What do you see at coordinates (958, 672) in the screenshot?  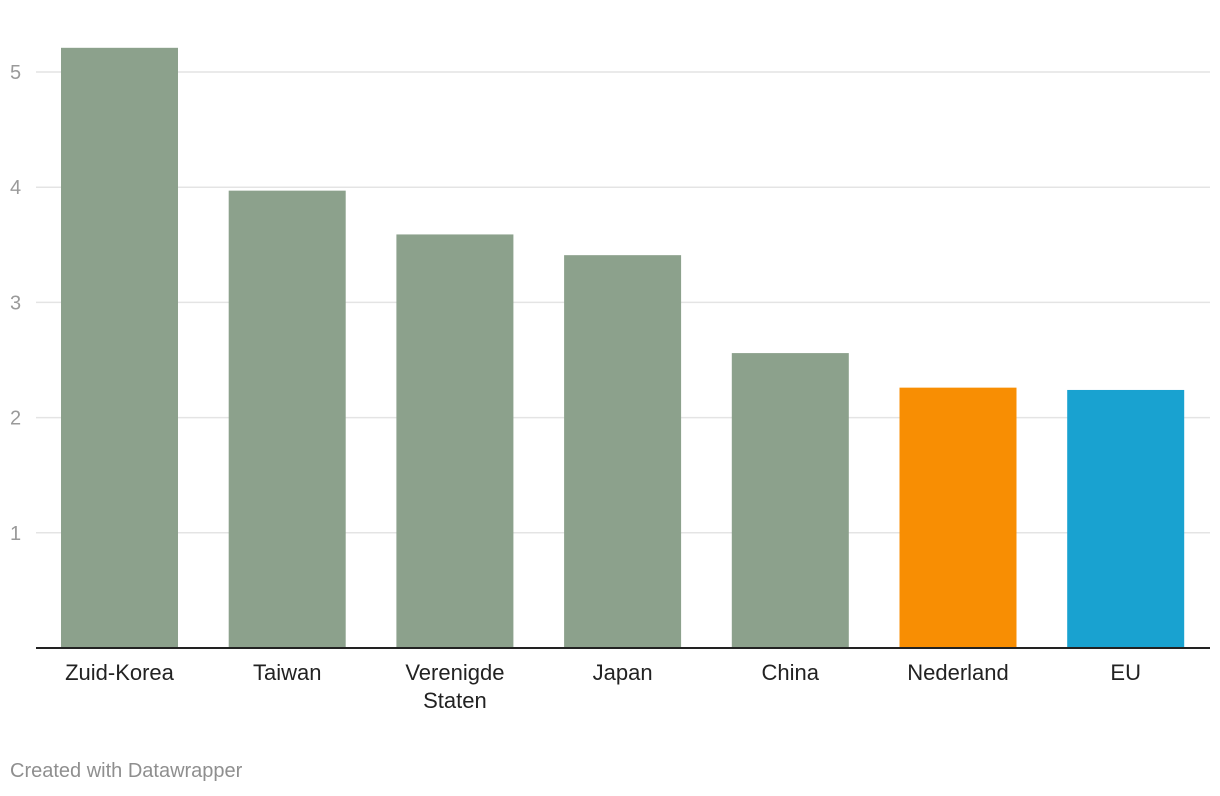 I see `category-label: Nederland` at bounding box center [958, 672].